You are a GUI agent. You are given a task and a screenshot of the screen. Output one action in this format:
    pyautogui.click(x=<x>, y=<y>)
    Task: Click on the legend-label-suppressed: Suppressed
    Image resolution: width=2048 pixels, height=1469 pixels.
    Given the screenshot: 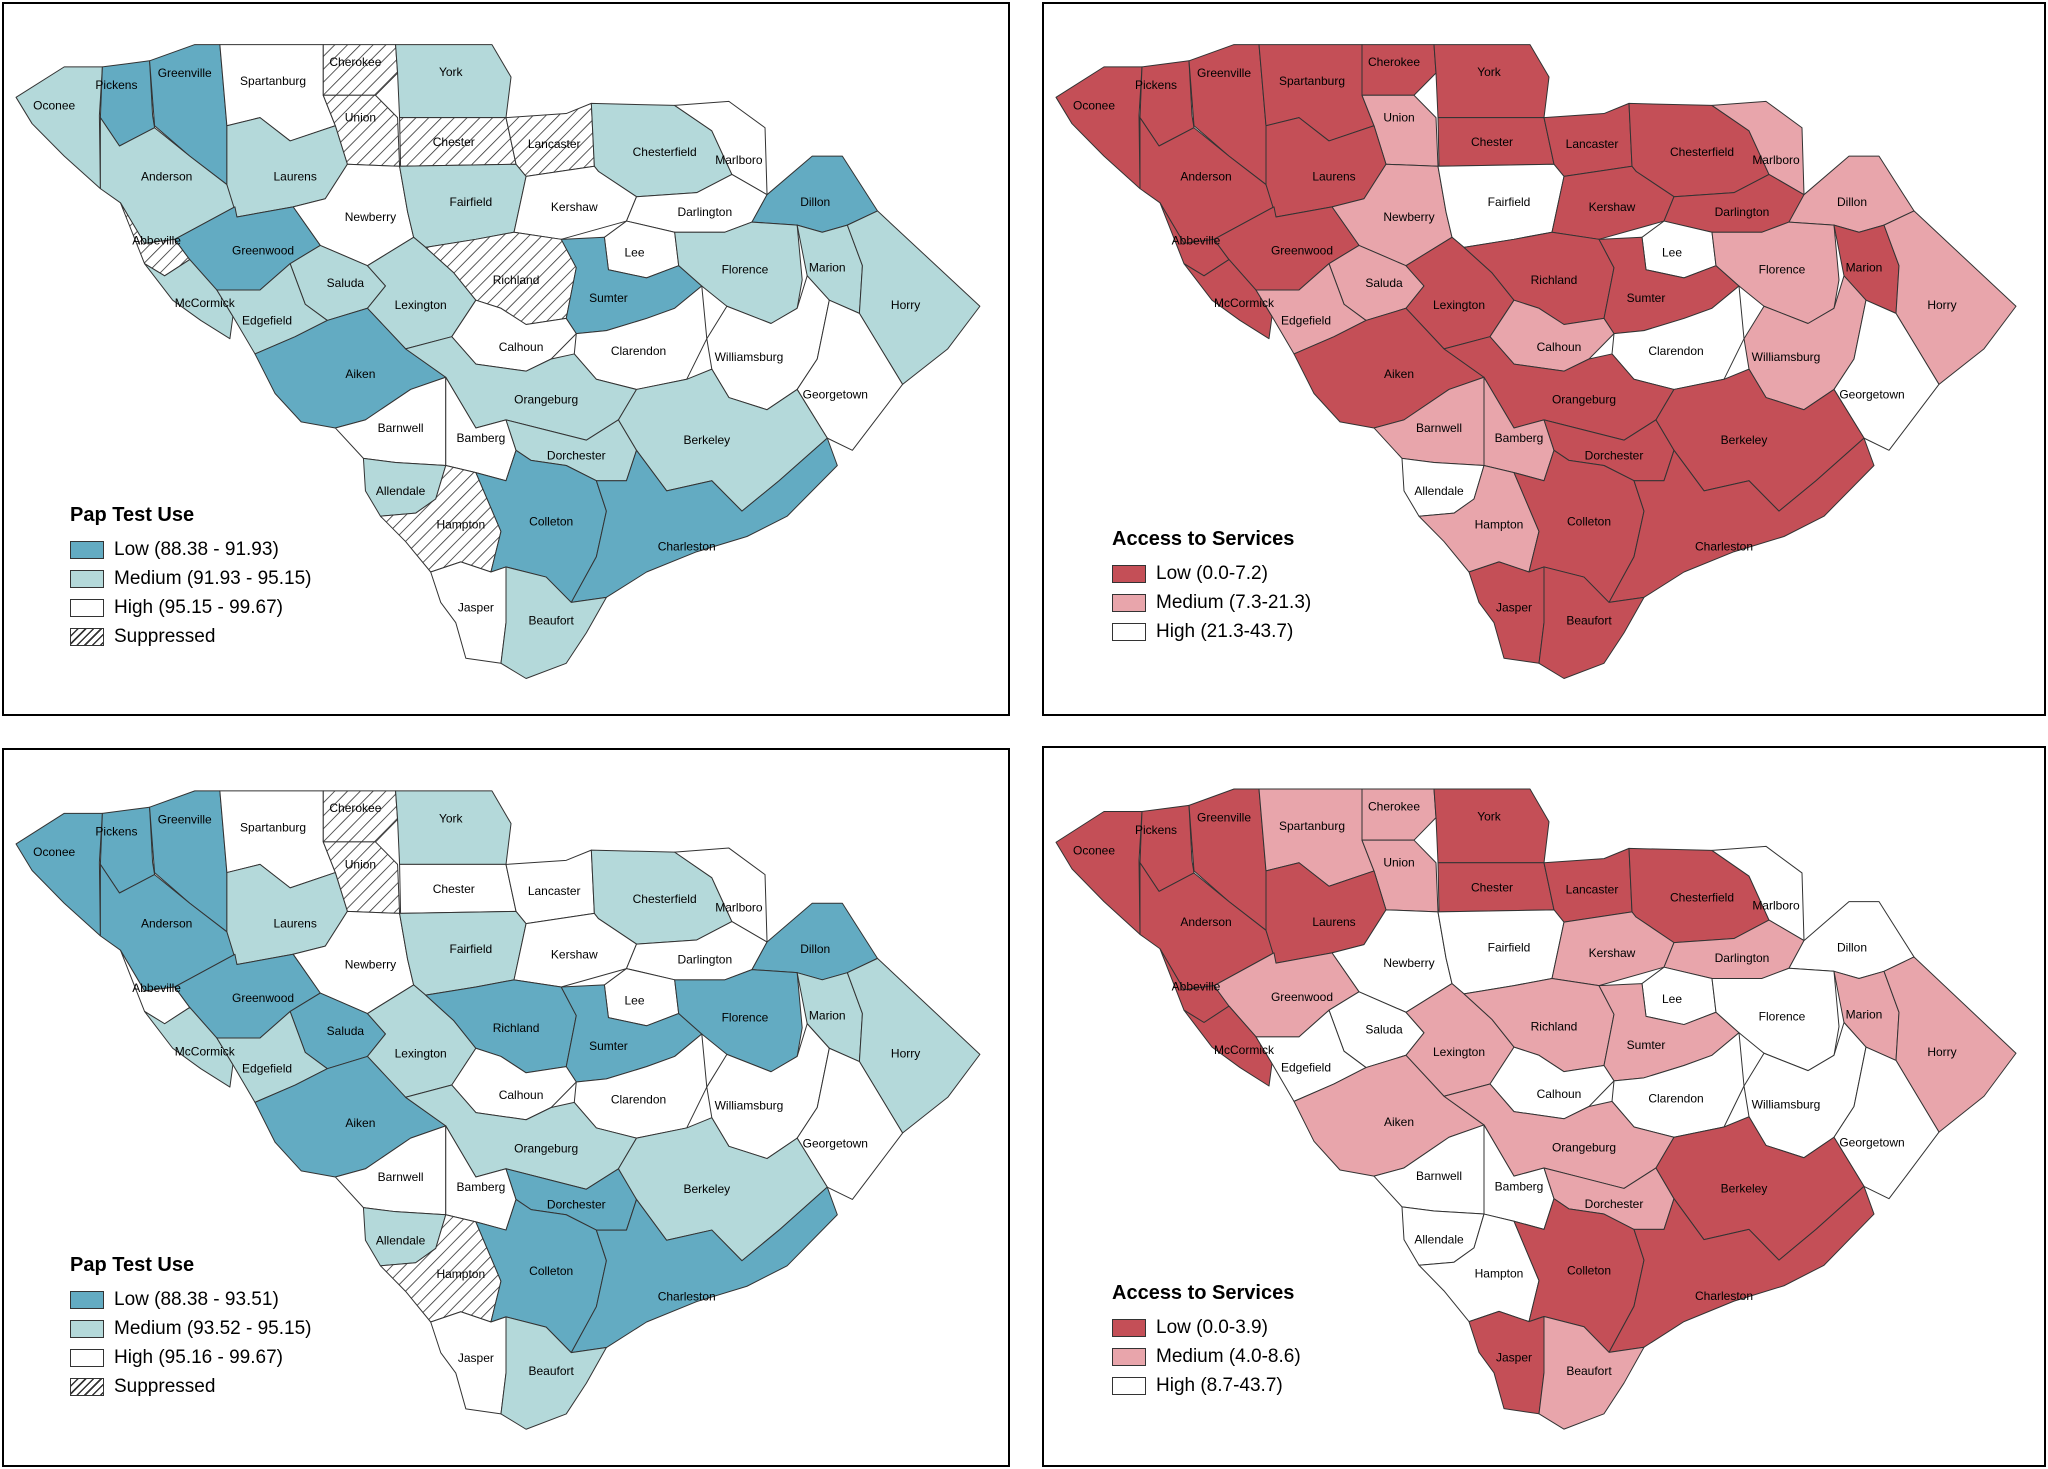 What is the action you would take?
    pyautogui.click(x=165, y=636)
    